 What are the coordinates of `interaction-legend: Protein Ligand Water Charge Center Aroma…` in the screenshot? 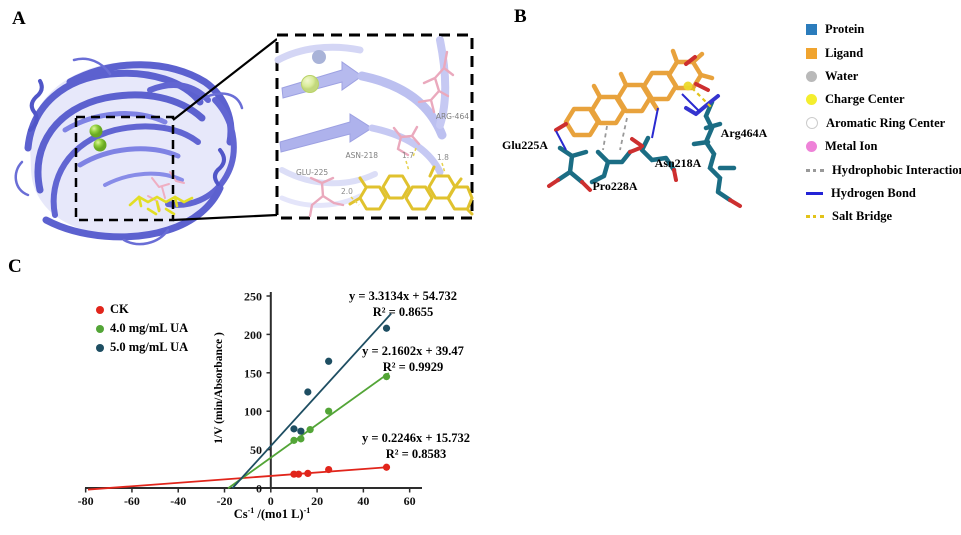 It's located at (883, 123).